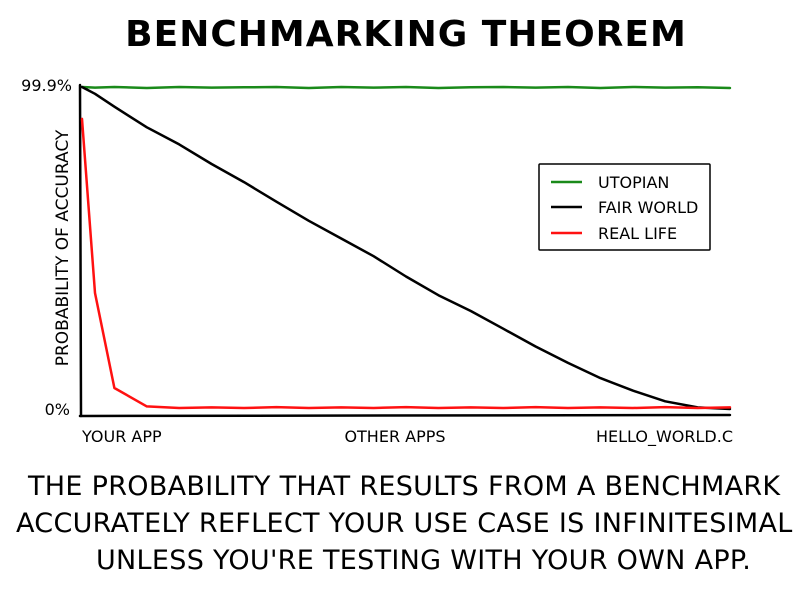  I want to click on x-tick-label-other-apps: OTHER APPS, so click(394, 436).